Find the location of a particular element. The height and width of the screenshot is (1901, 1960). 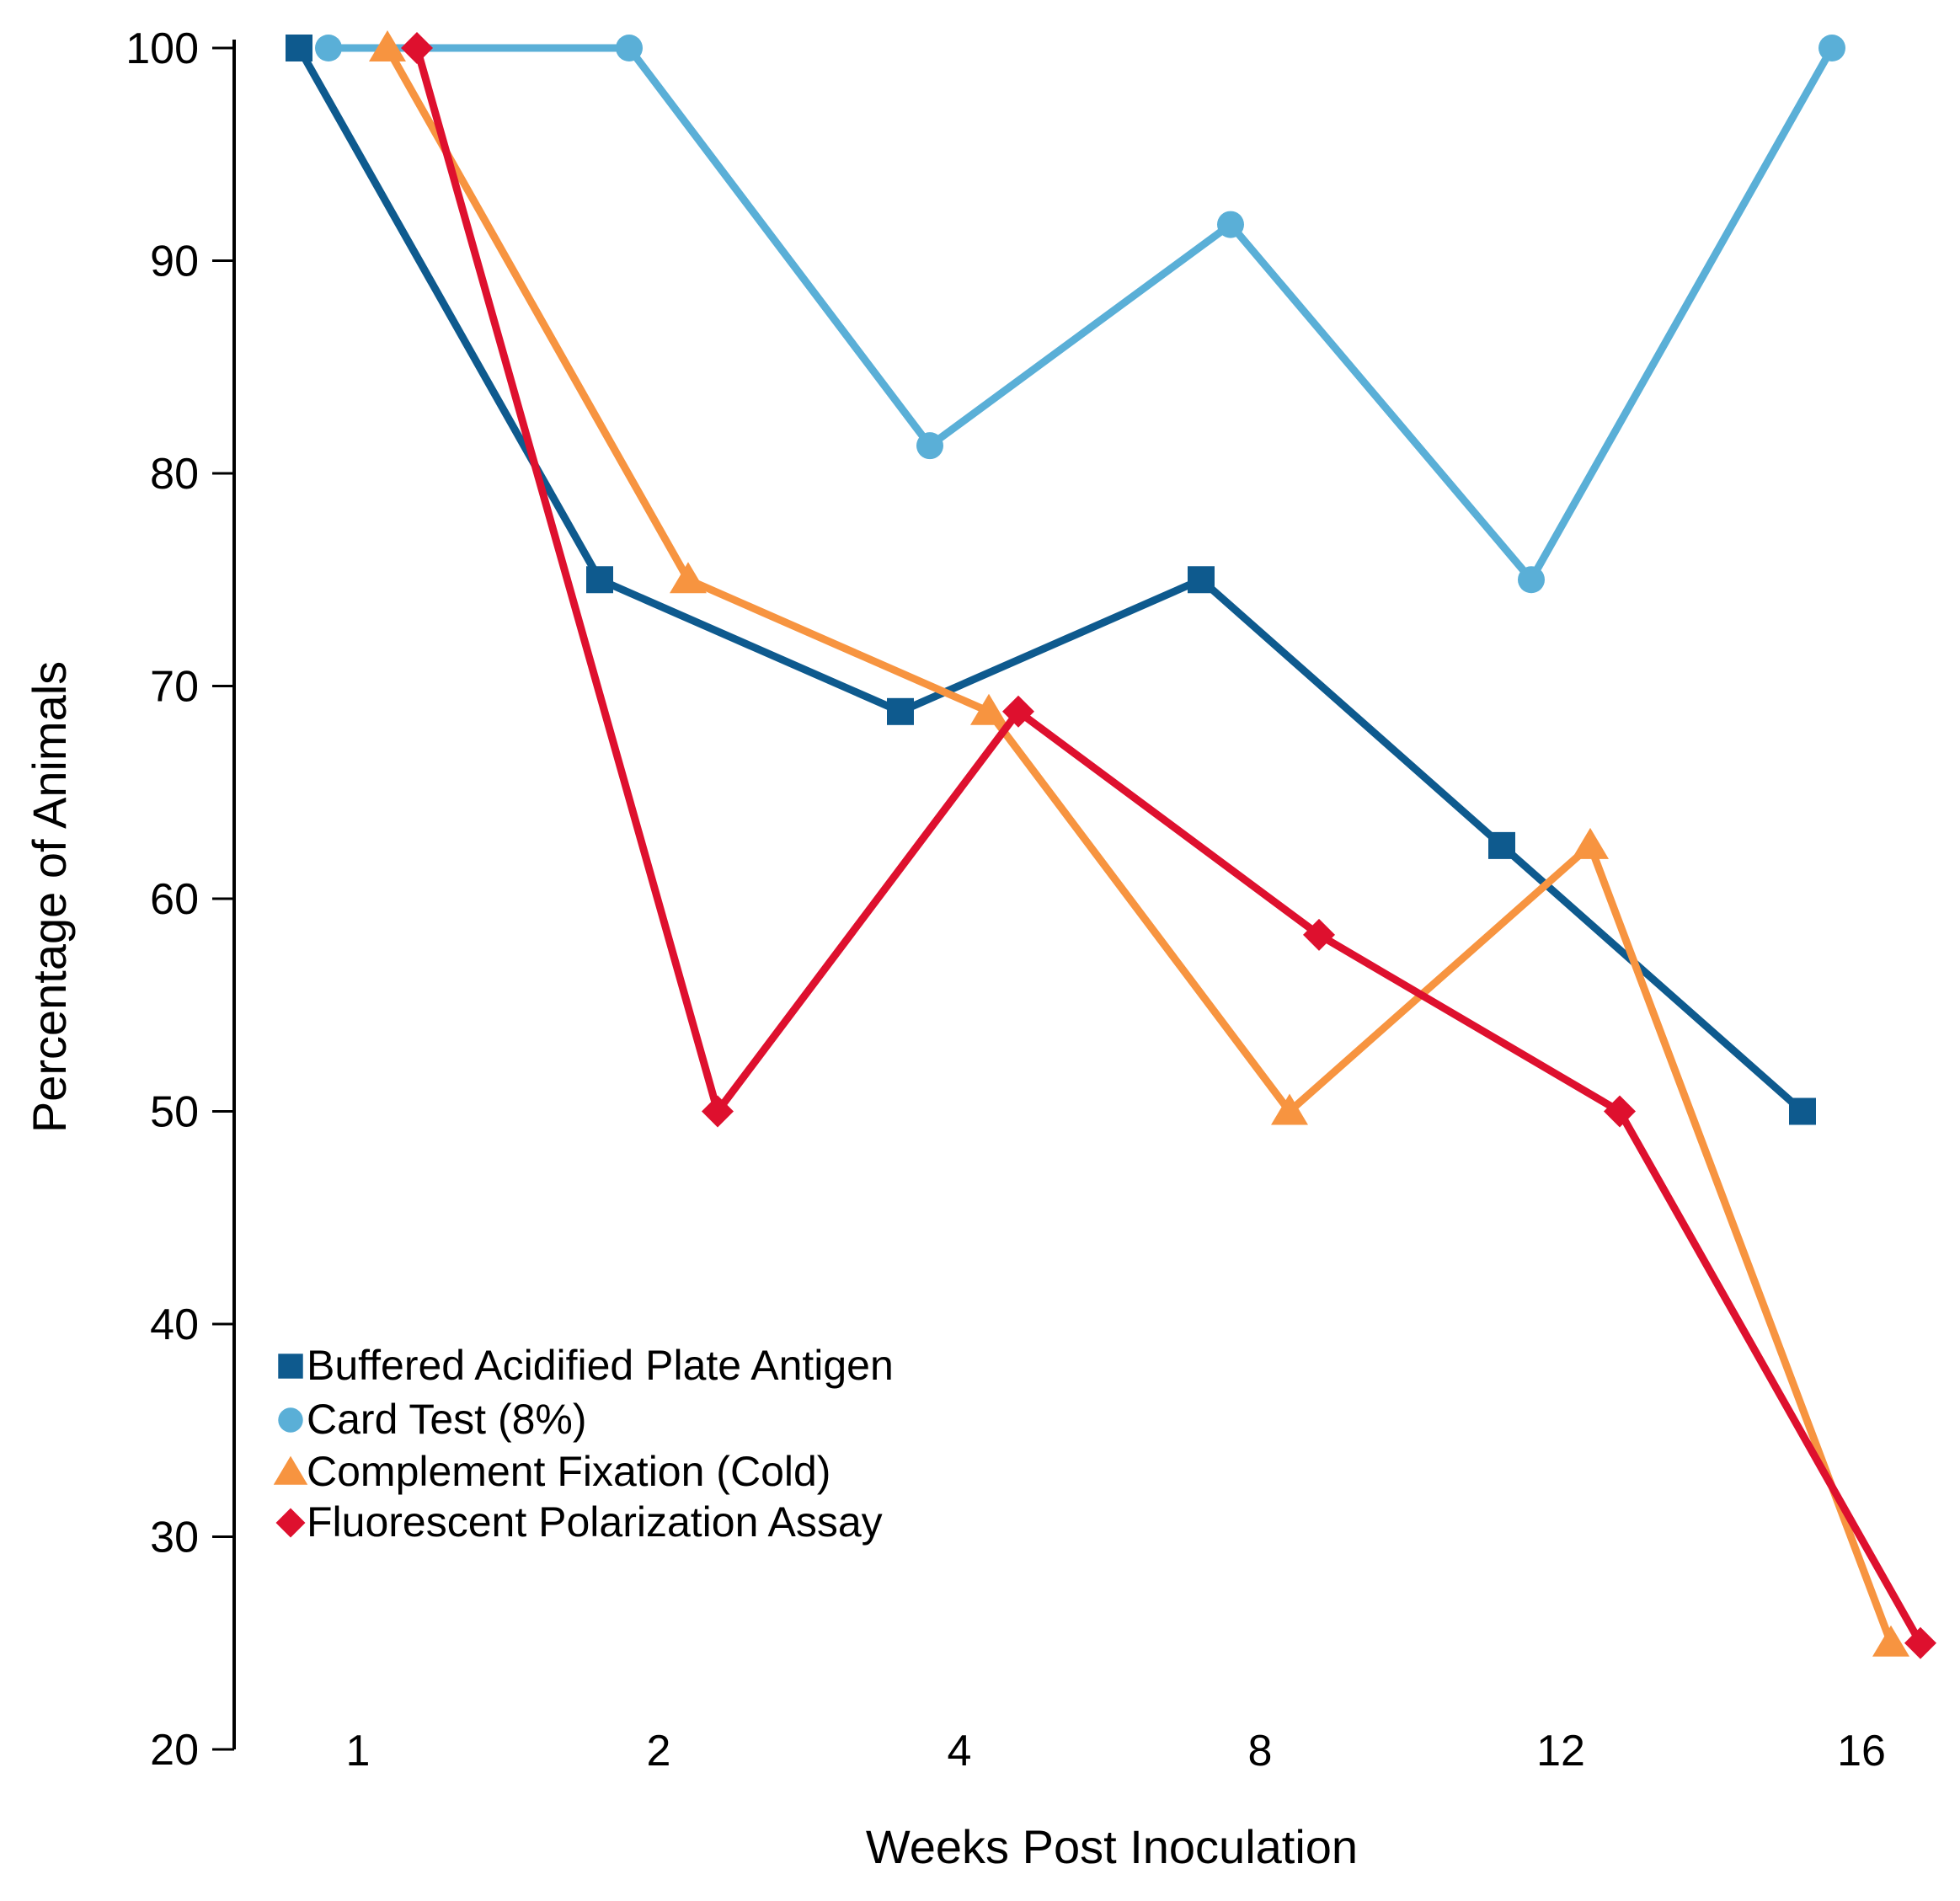

legend-item: Fluorescent Polarization Assay is located at coordinates (579, 1522).